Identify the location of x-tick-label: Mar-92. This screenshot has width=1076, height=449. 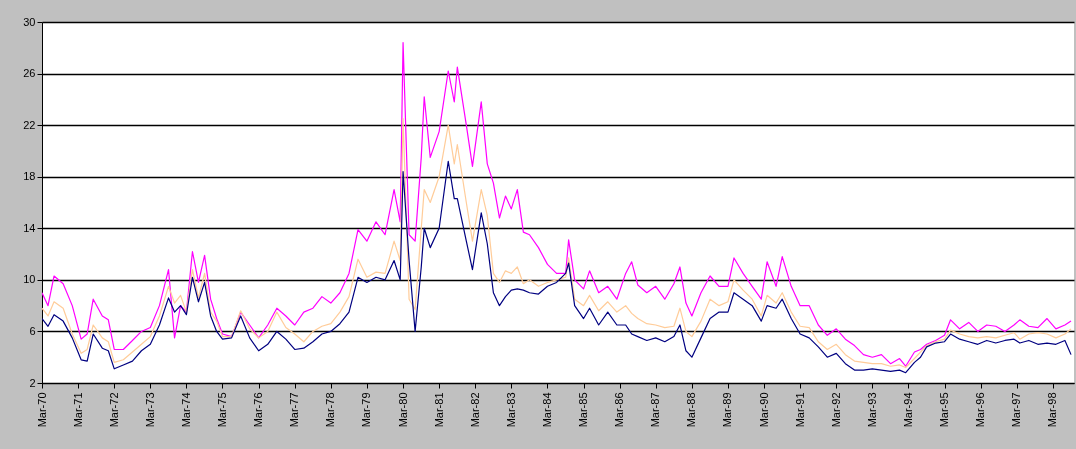
(835, 410).